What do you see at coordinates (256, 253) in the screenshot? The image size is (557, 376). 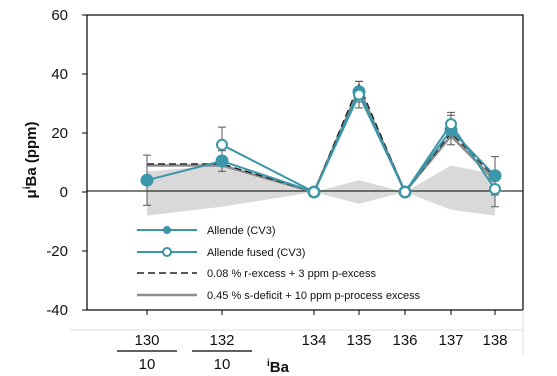 I see `legend-label: Allende fused (CV3)` at bounding box center [256, 253].